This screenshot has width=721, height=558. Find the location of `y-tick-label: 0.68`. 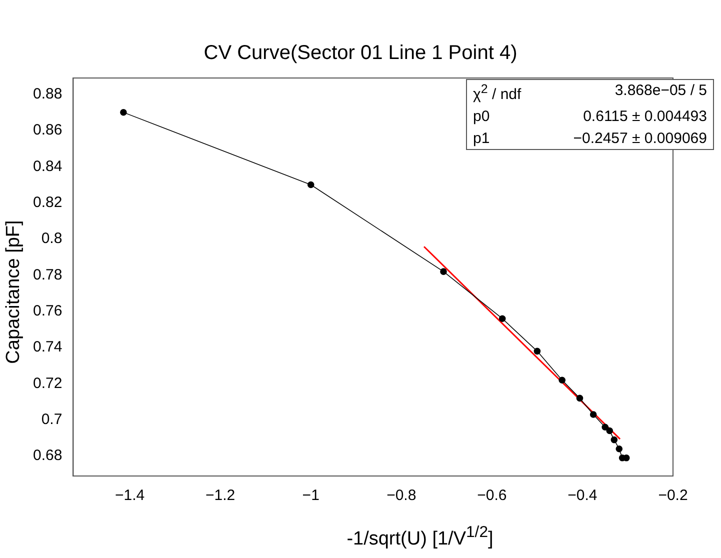

y-tick-label: 0.68 is located at coordinates (47, 455).